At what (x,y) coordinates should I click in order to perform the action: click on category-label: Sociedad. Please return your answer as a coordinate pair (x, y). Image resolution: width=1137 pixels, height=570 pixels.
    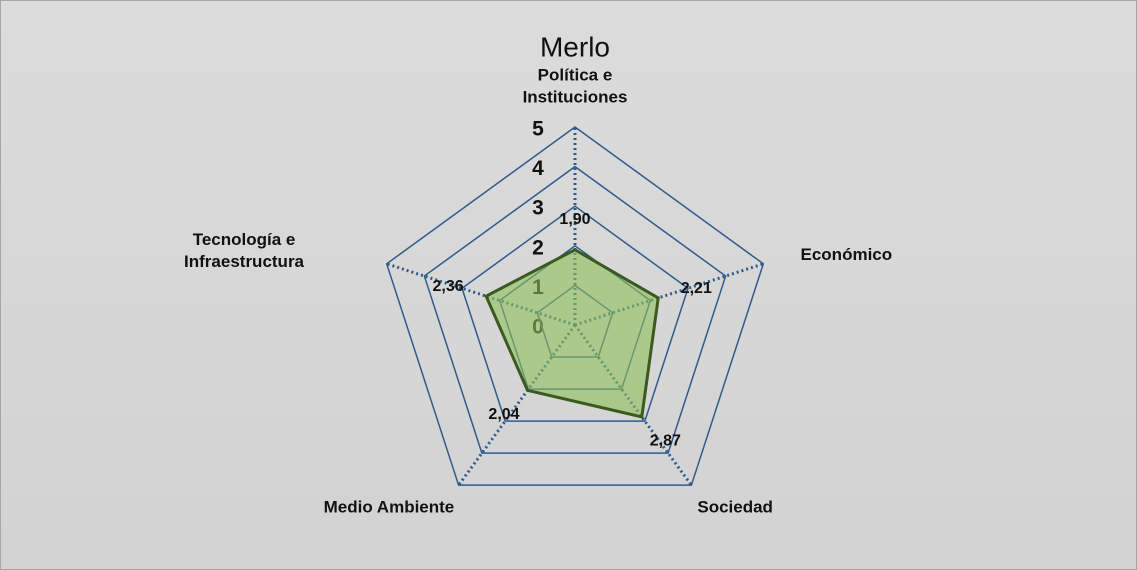
    Looking at the image, I should click on (735, 507).